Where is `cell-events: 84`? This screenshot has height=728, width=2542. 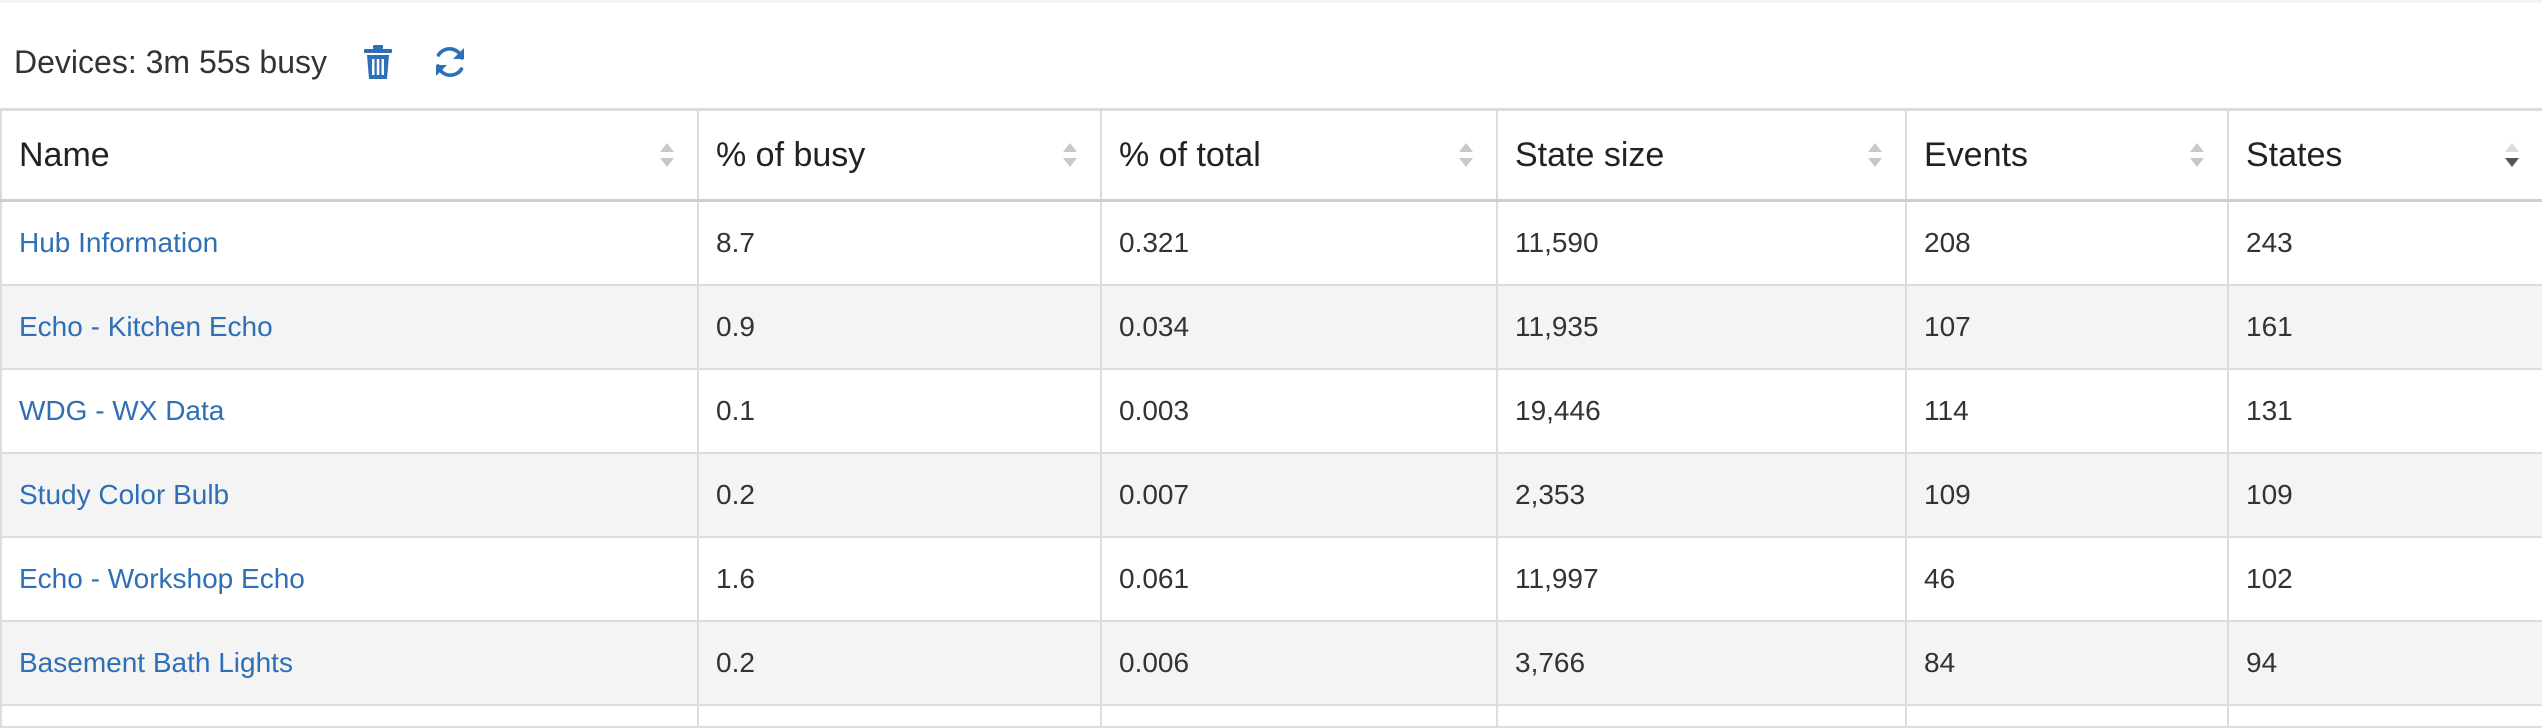
cell-events: 84 is located at coordinates (2067, 663).